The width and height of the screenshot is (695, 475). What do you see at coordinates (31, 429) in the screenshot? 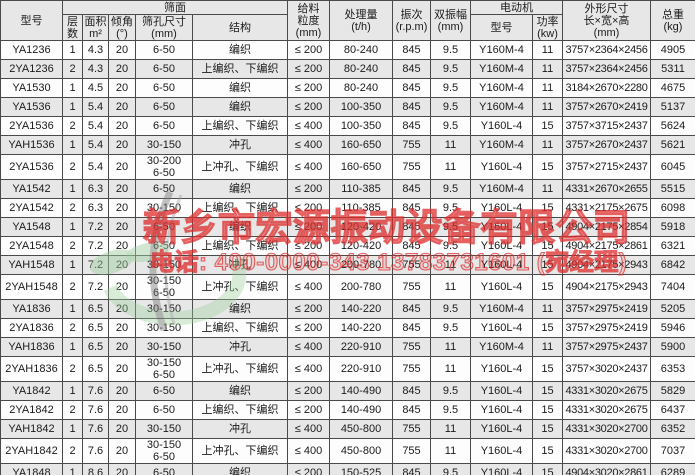
I see `cell-model: YAH1842` at bounding box center [31, 429].